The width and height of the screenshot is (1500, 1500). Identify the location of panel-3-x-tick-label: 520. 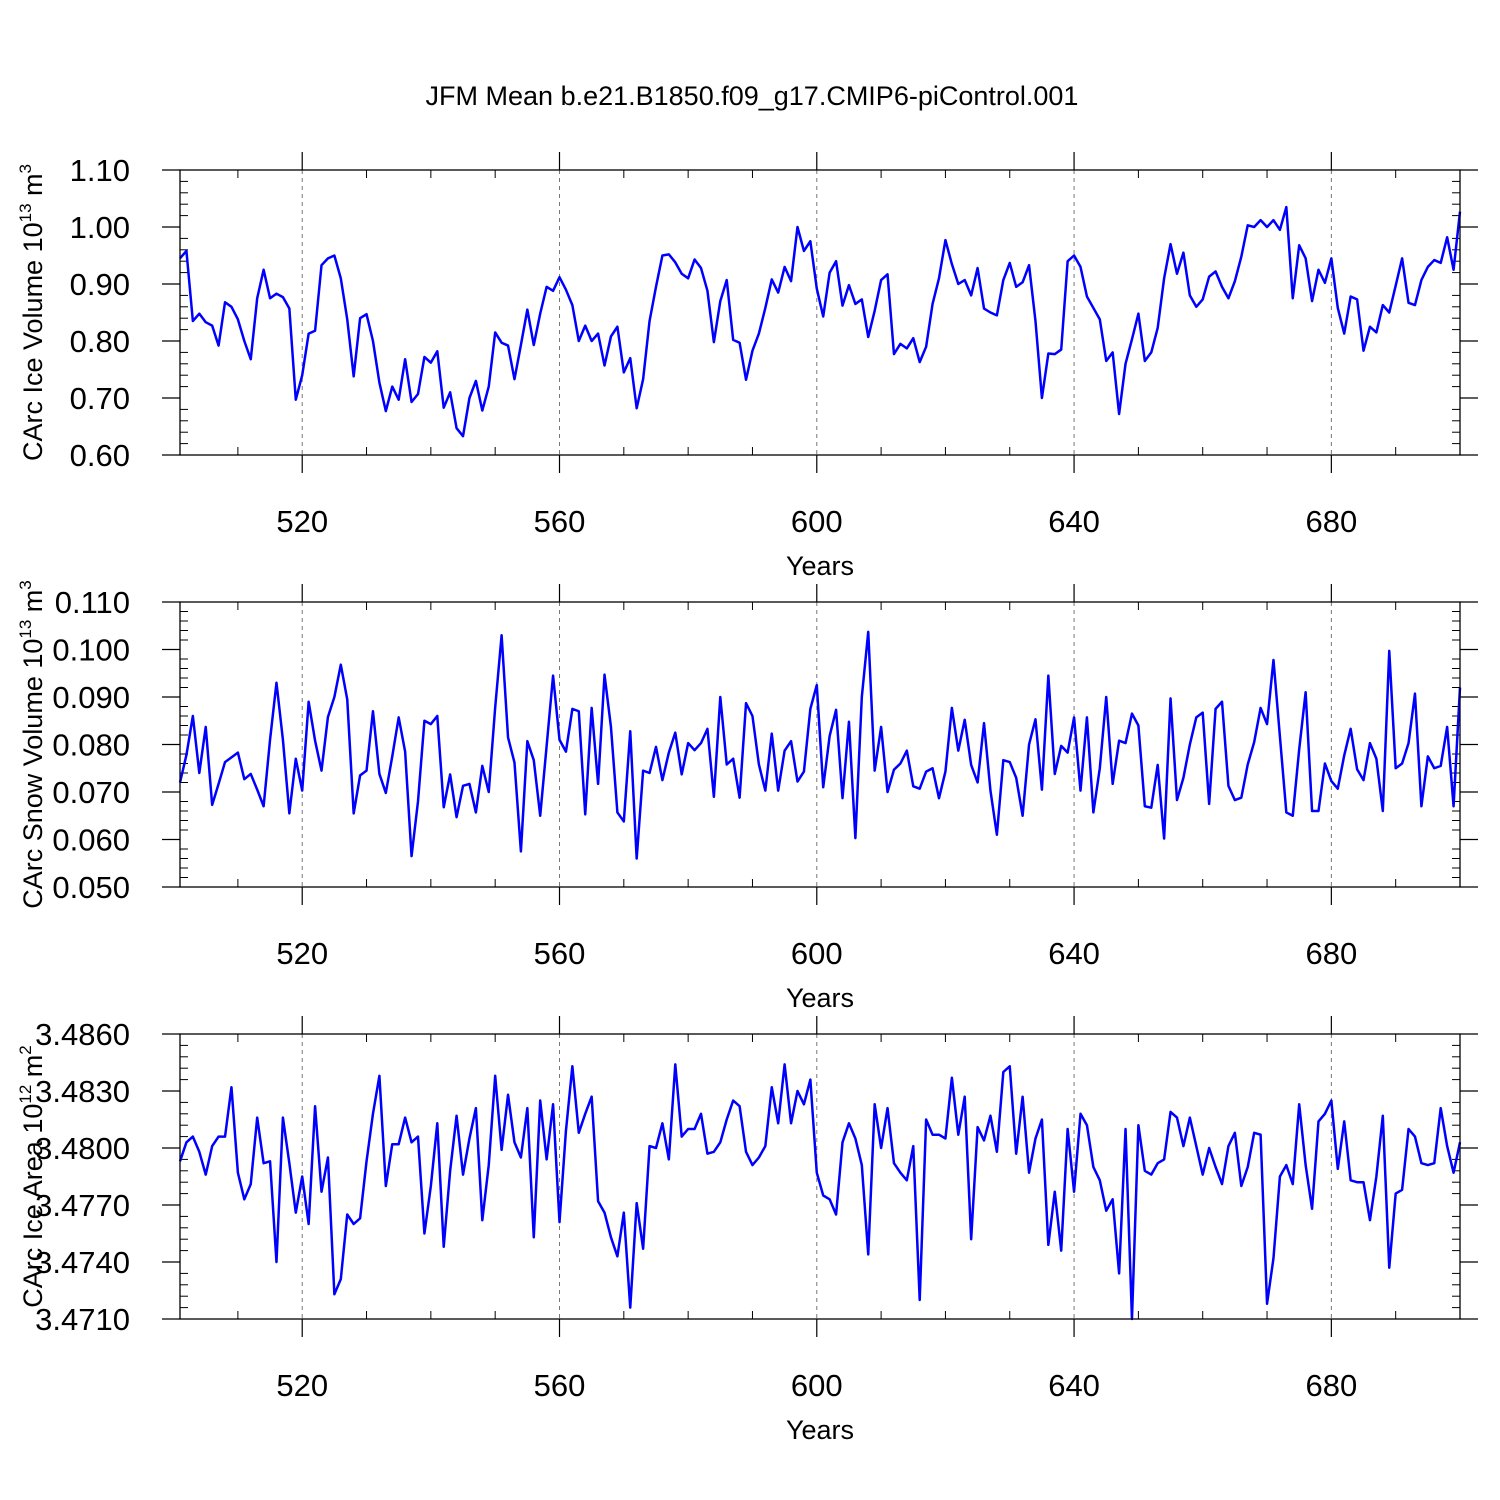
(302, 1385).